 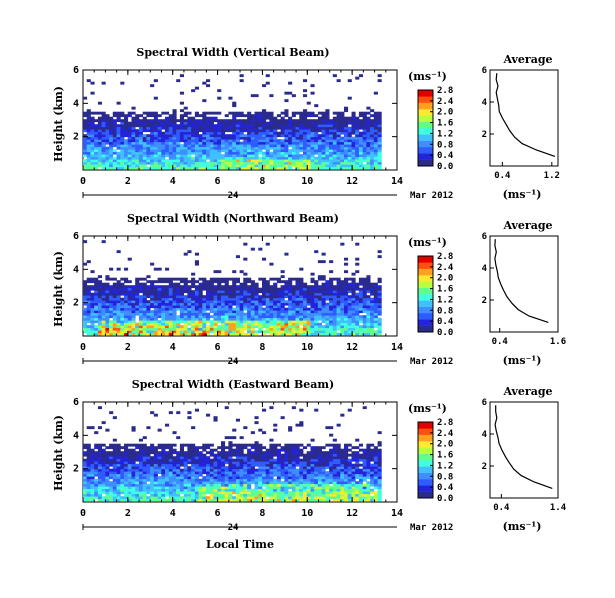 What do you see at coordinates (435, 129) in the screenshot?
I see `colorbar: 0.00.40.81.21.62.02.42.8` at bounding box center [435, 129].